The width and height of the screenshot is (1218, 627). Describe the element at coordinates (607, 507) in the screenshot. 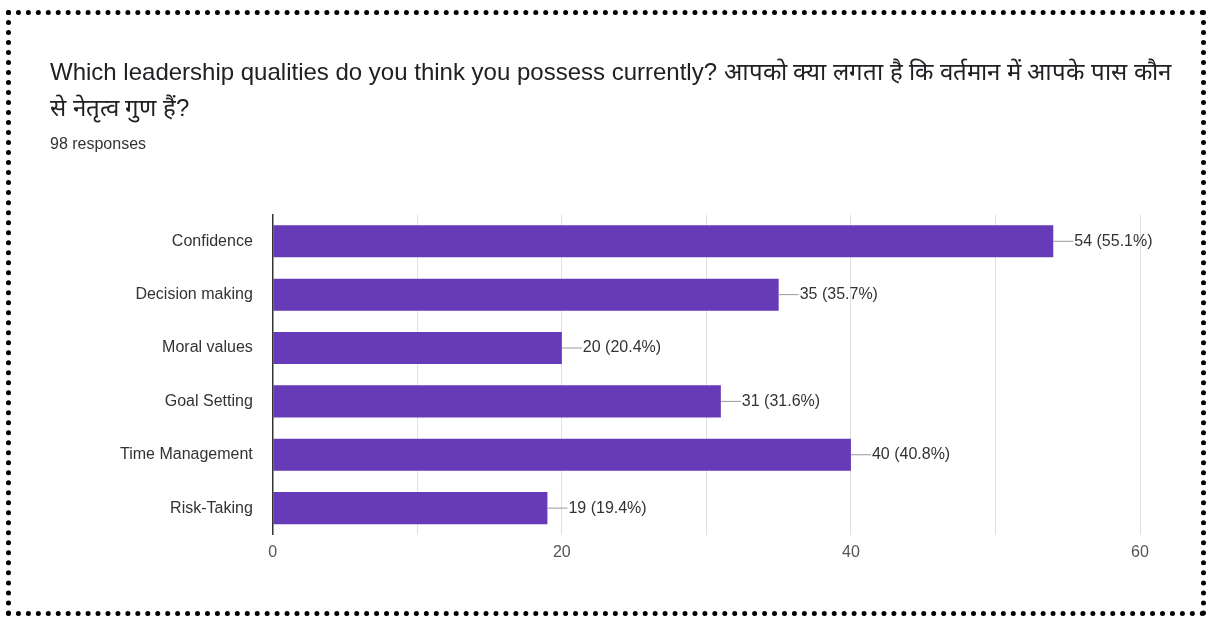

I see `data-label: 19 (19.4%)` at that location.